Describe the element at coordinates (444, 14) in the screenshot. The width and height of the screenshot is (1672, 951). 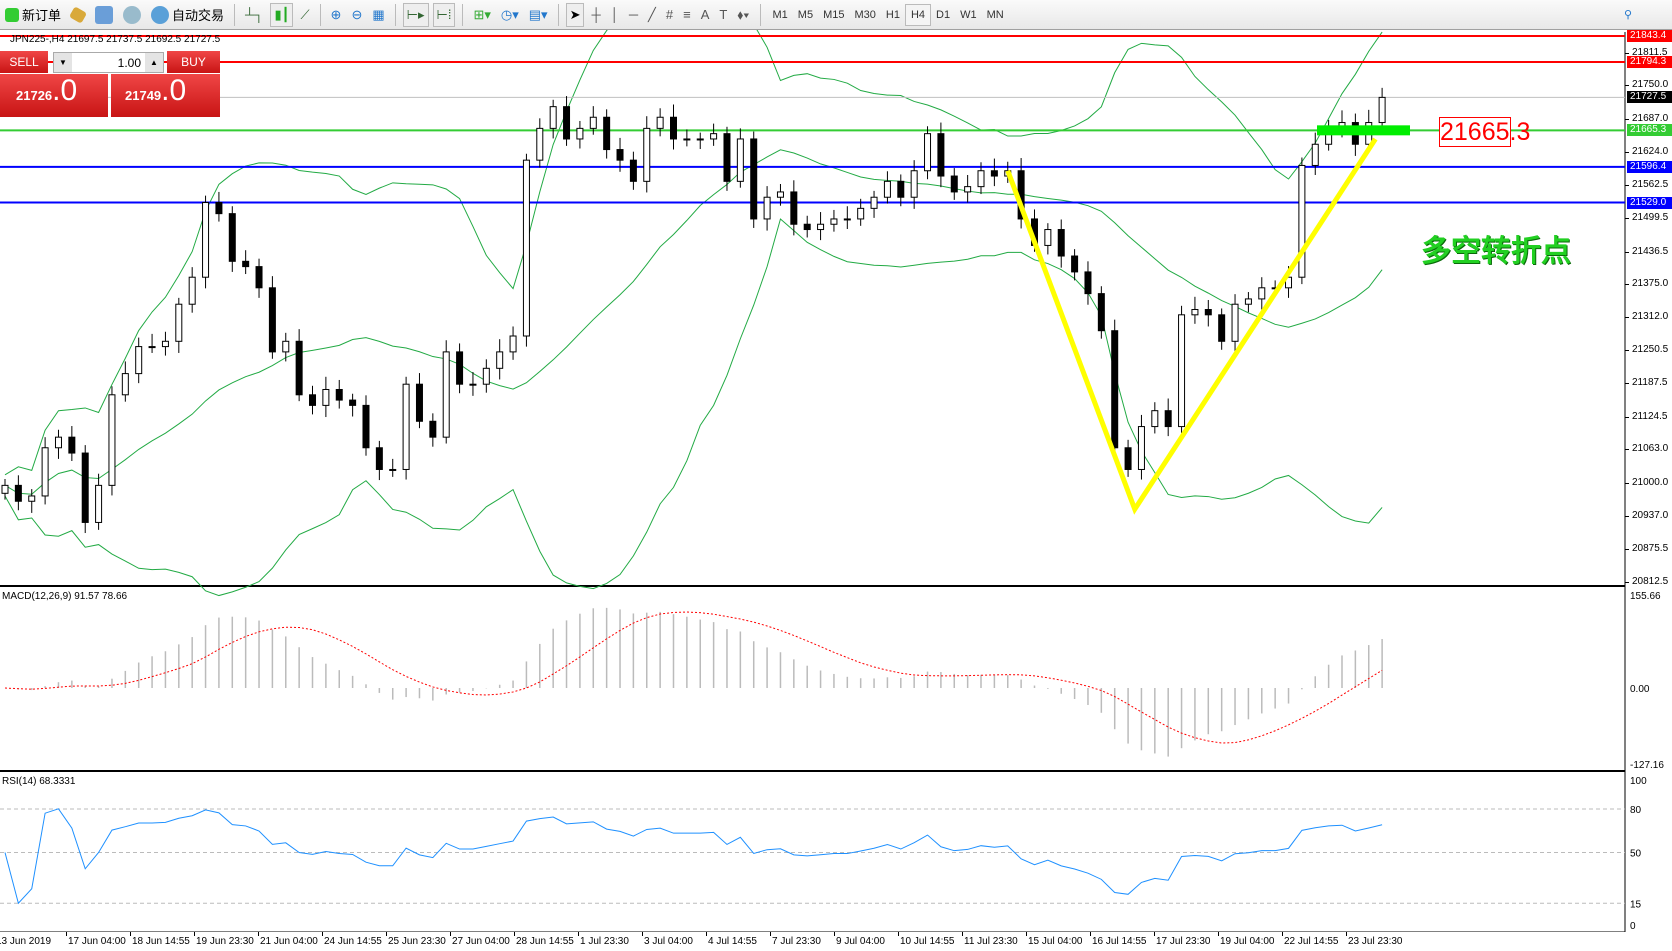
I see `chart-shift-button: ⊢⁞` at that location.